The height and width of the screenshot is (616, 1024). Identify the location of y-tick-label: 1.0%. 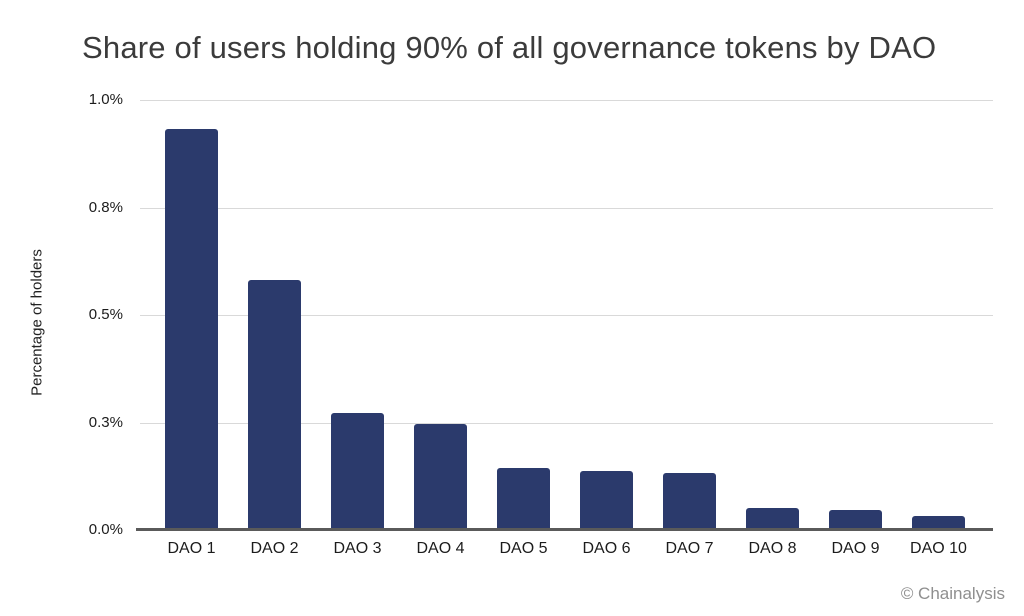
(105, 99).